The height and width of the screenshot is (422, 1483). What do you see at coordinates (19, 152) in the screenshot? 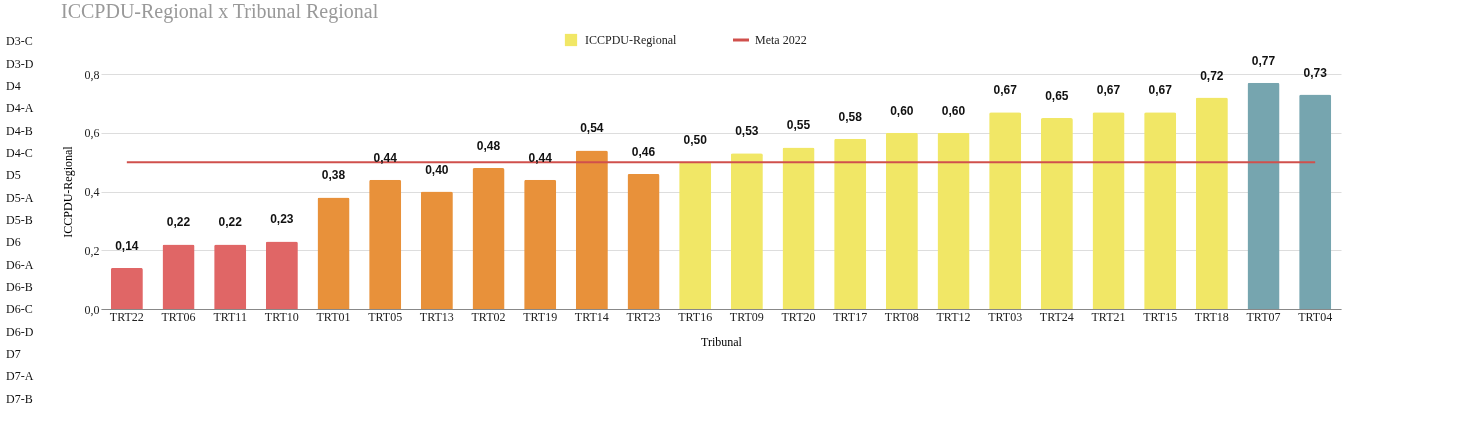
I see `text: D4-C` at bounding box center [19, 152].